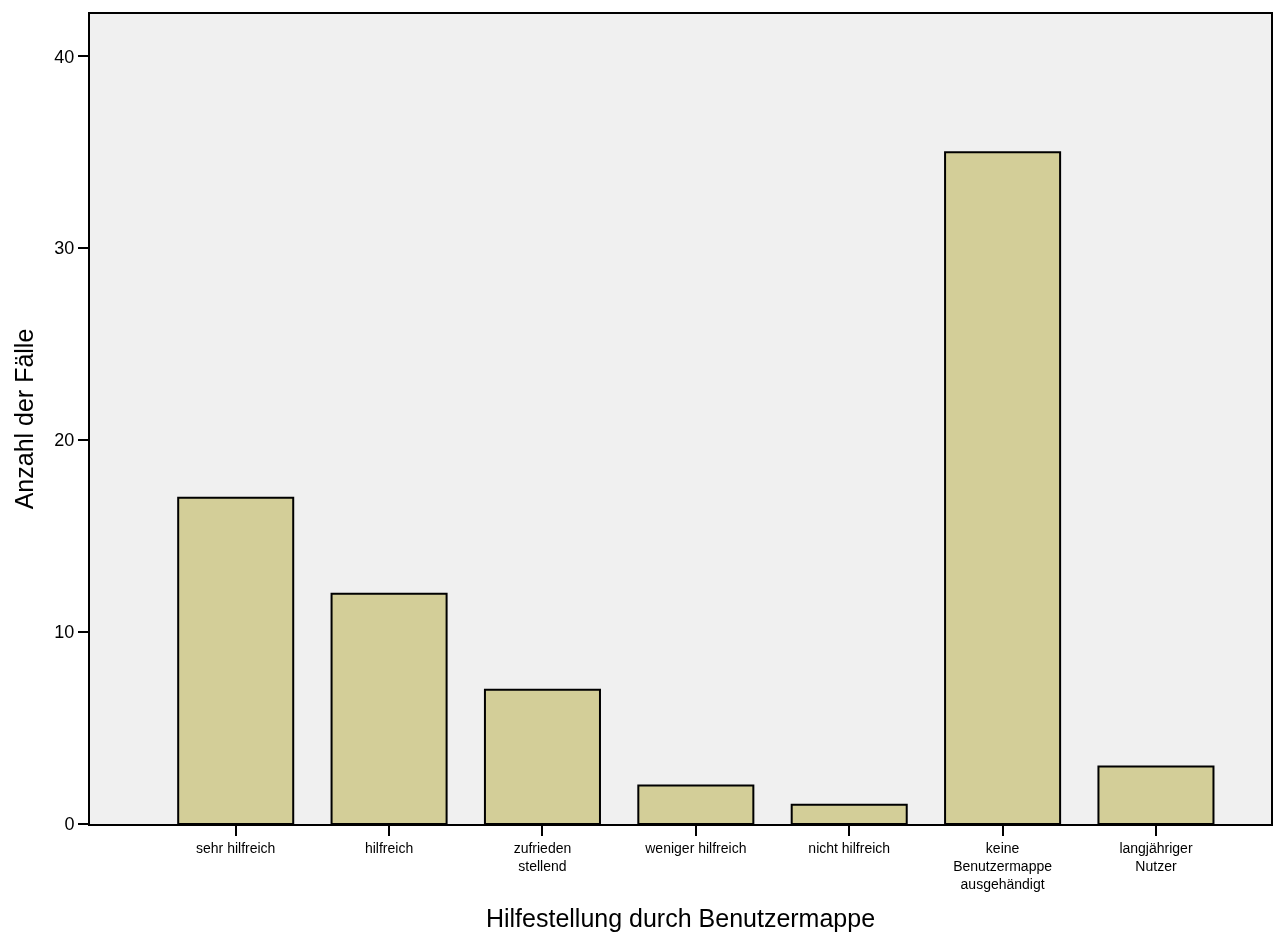 The height and width of the screenshot is (947, 1273). What do you see at coordinates (64, 632) in the screenshot?
I see `y-tick-label: 10` at bounding box center [64, 632].